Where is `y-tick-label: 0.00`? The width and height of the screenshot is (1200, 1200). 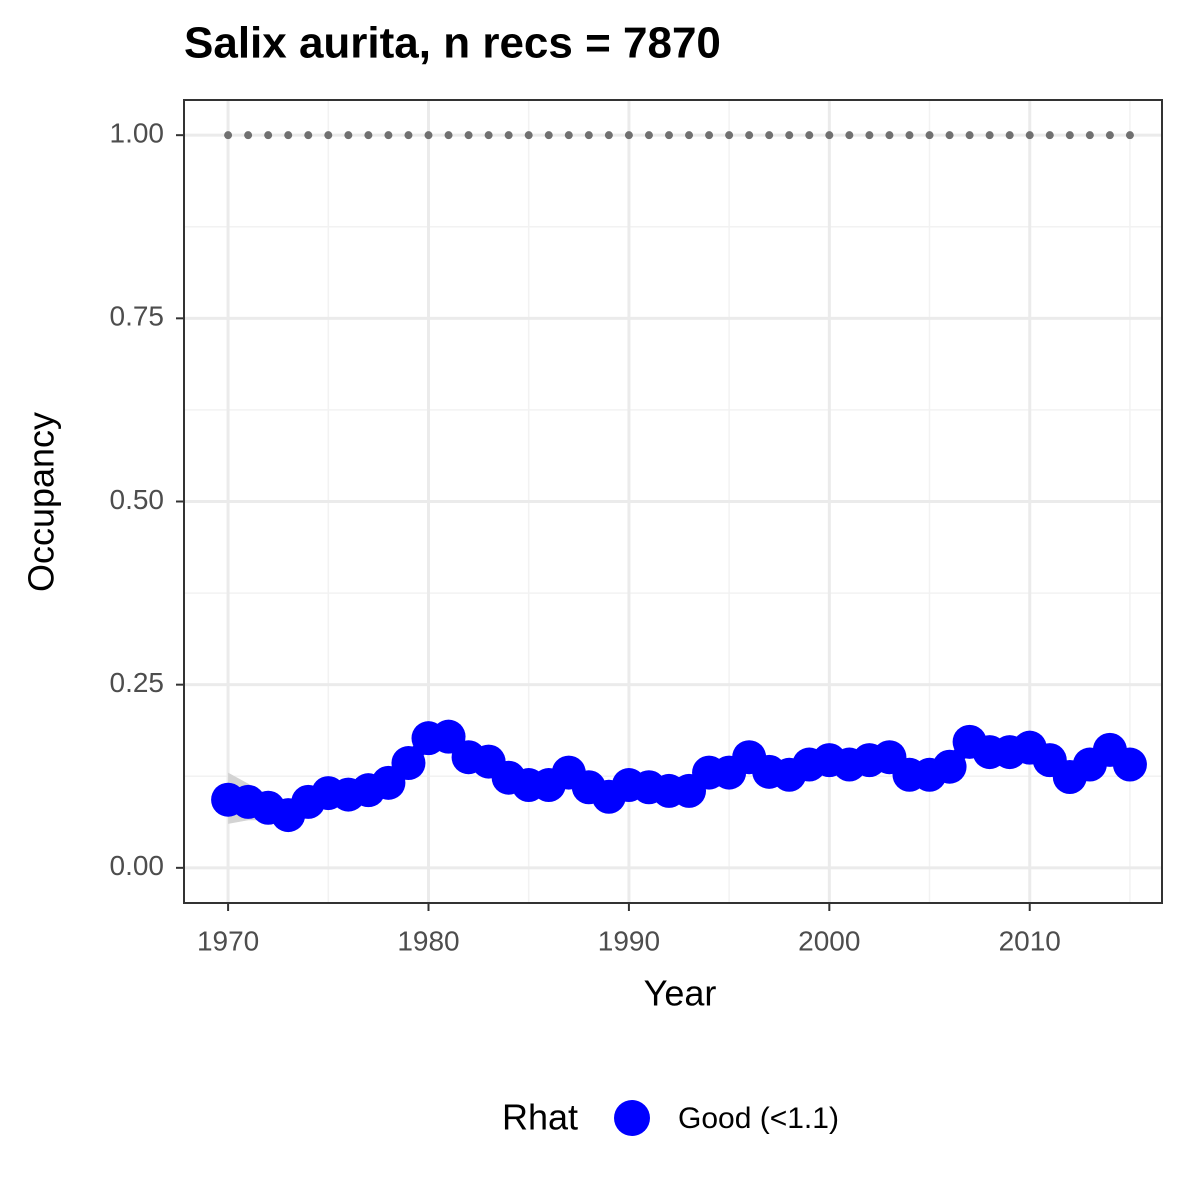 y-tick-label: 0.00 is located at coordinates (137, 865).